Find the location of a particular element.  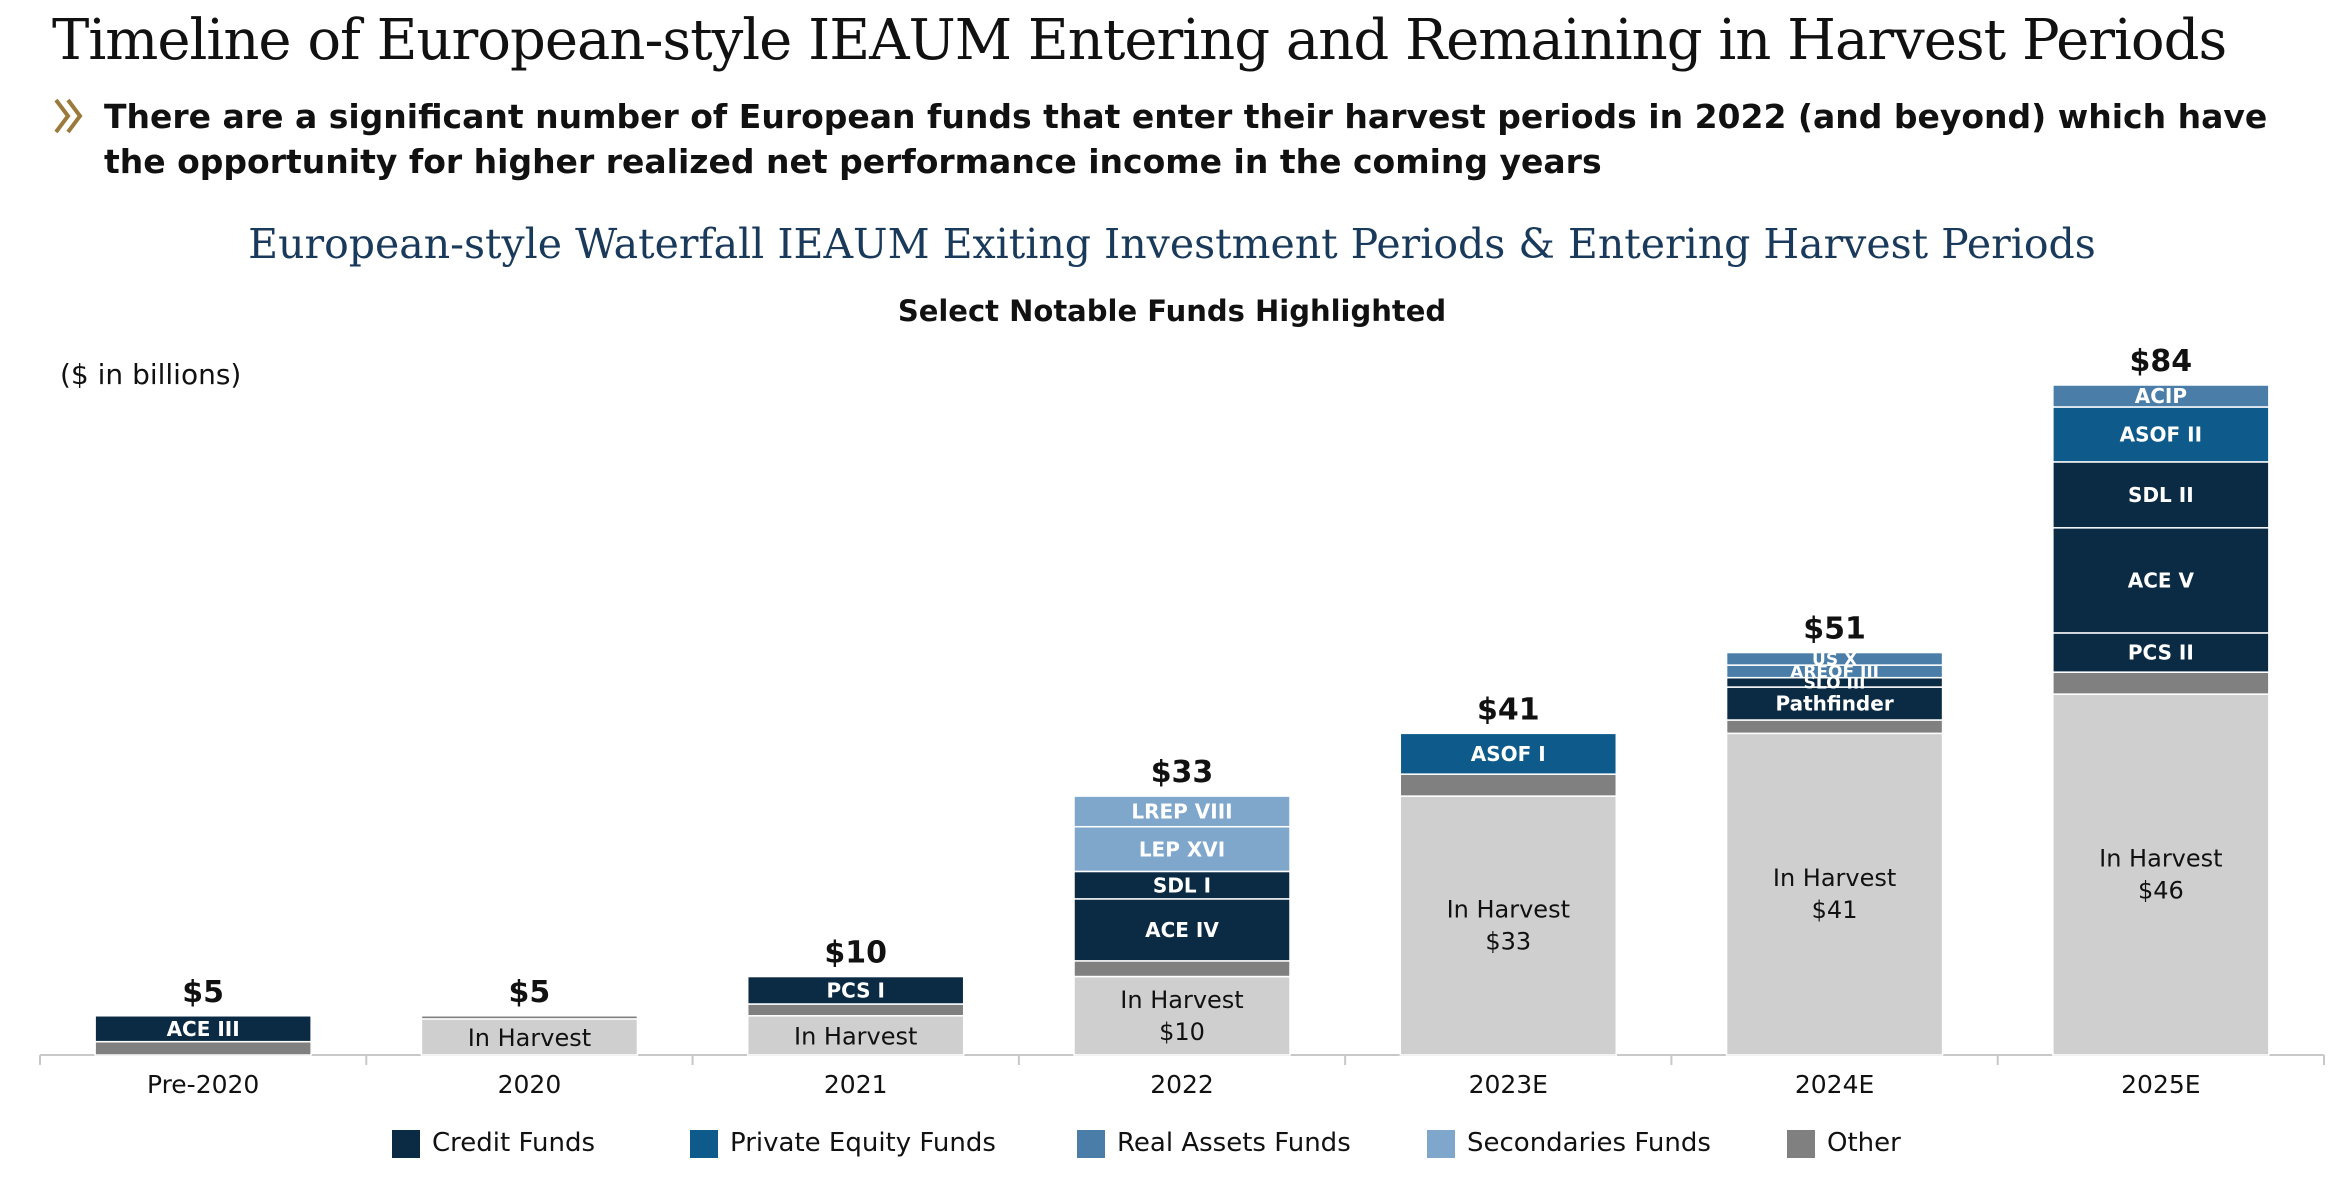

segment-label: LREP VIII is located at coordinates (1181, 812).